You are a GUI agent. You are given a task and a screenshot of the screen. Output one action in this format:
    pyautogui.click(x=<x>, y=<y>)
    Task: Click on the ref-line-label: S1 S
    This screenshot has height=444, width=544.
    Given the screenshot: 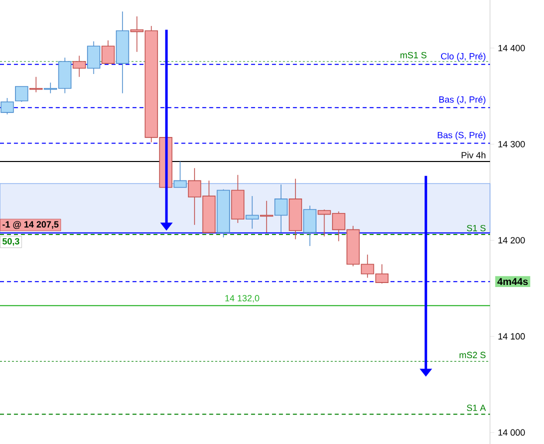 What is the action you would take?
    pyautogui.click(x=476, y=228)
    